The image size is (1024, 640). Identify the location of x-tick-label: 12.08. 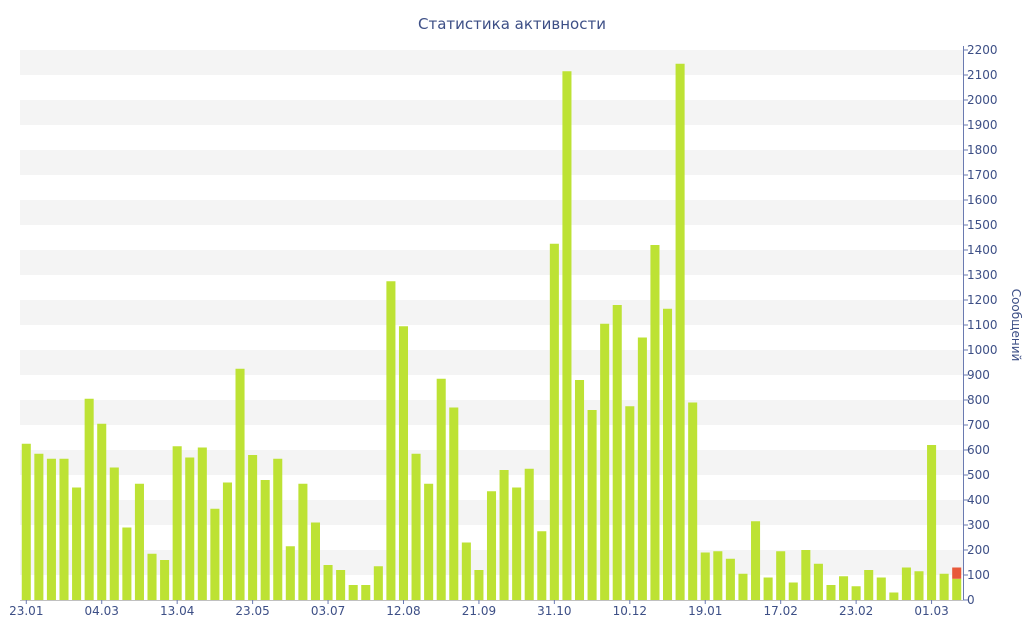
(403, 611).